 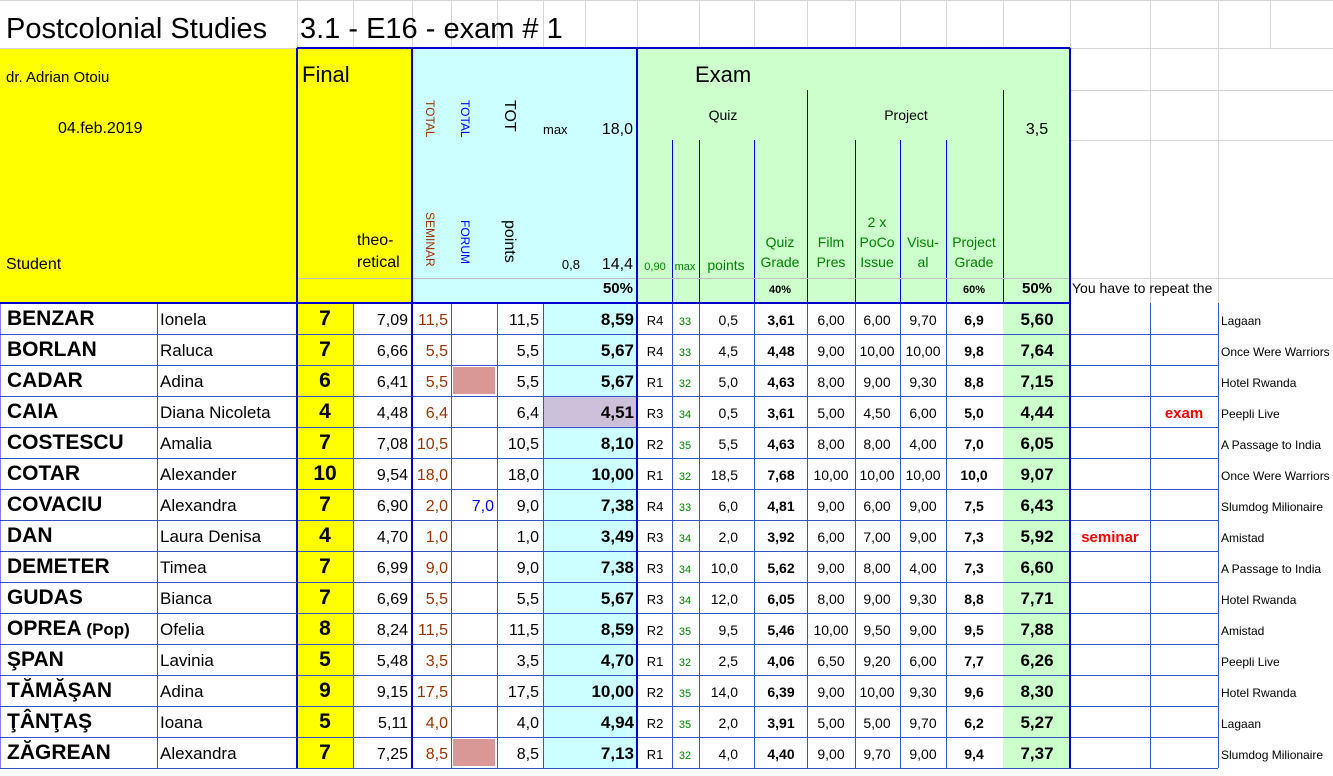 I want to click on student-name: Alexandra, so click(x=198, y=505).